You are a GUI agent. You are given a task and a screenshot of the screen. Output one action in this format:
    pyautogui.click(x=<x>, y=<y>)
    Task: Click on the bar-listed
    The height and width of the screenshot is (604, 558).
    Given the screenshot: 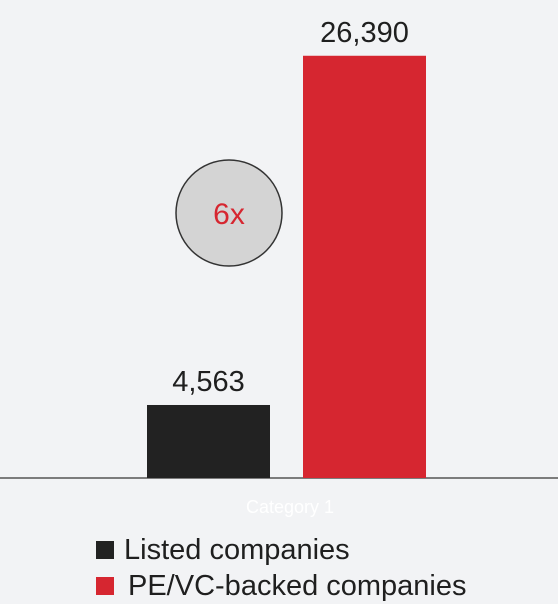 What is the action you would take?
    pyautogui.click(x=208, y=441)
    